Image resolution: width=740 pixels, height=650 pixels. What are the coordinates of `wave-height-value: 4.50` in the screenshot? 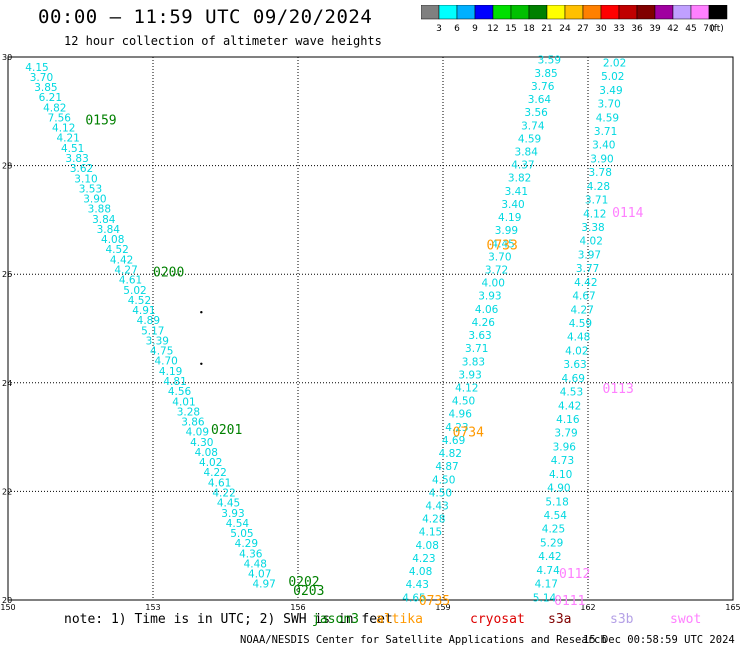 It's located at (463, 402).